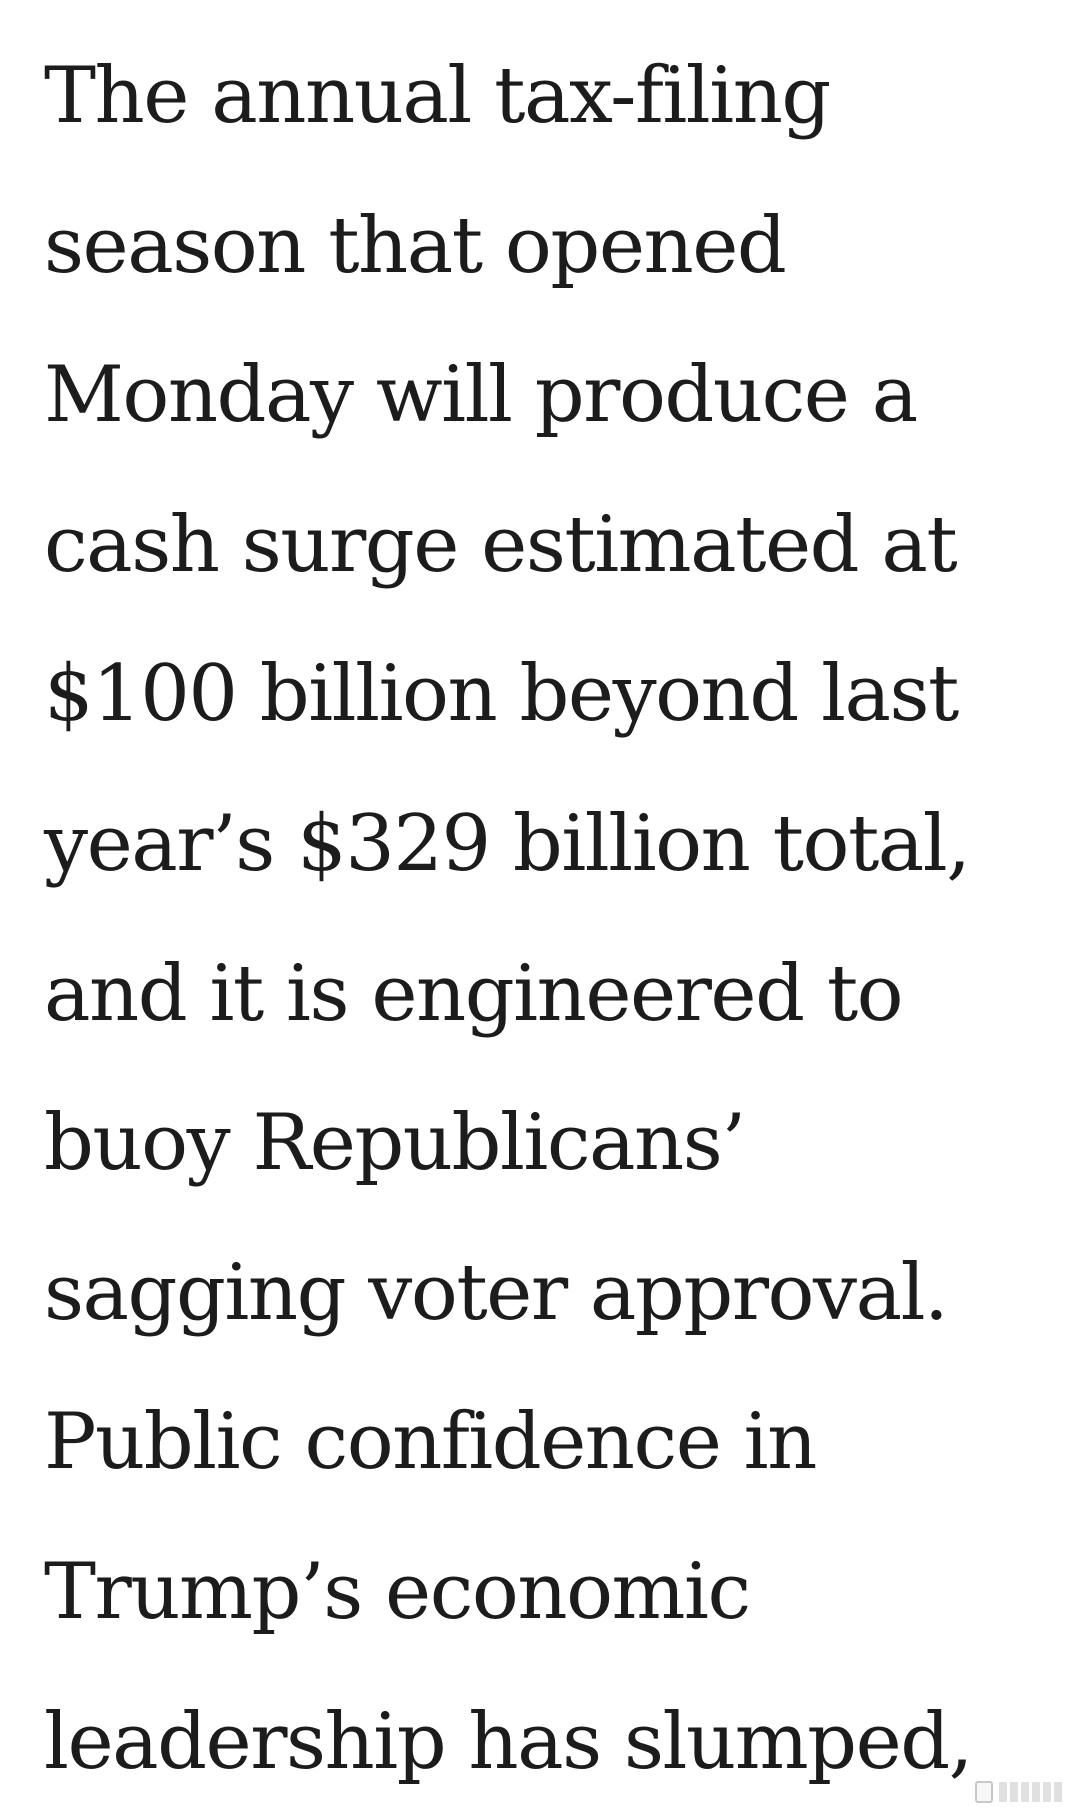  I want to click on article-line: year’s $329 billion total,, so click(507, 843).